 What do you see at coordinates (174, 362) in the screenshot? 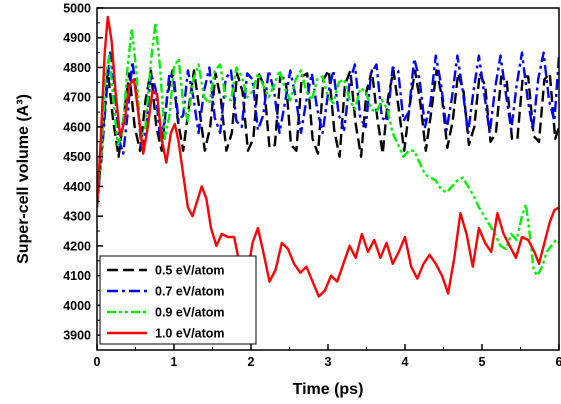
I see `x-tick-label: 1` at bounding box center [174, 362].